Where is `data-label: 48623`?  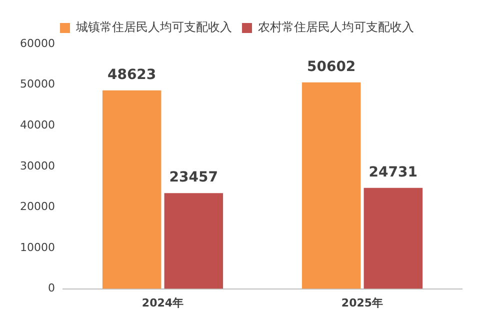
data-label: 48623 is located at coordinates (131, 75).